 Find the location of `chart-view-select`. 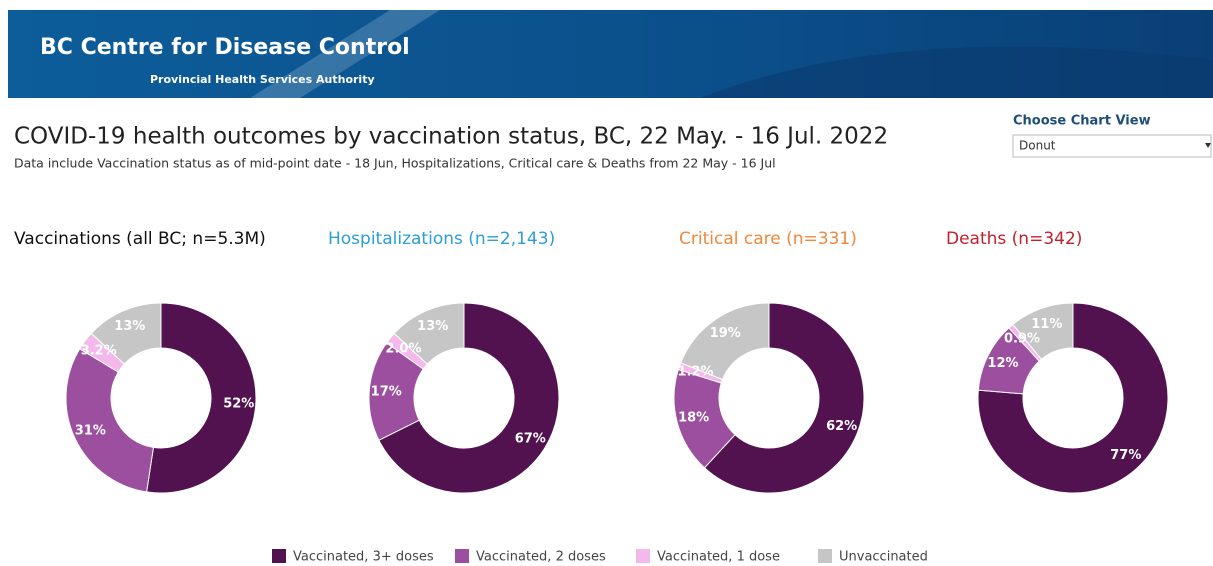

chart-view-select is located at coordinates (1112, 146).